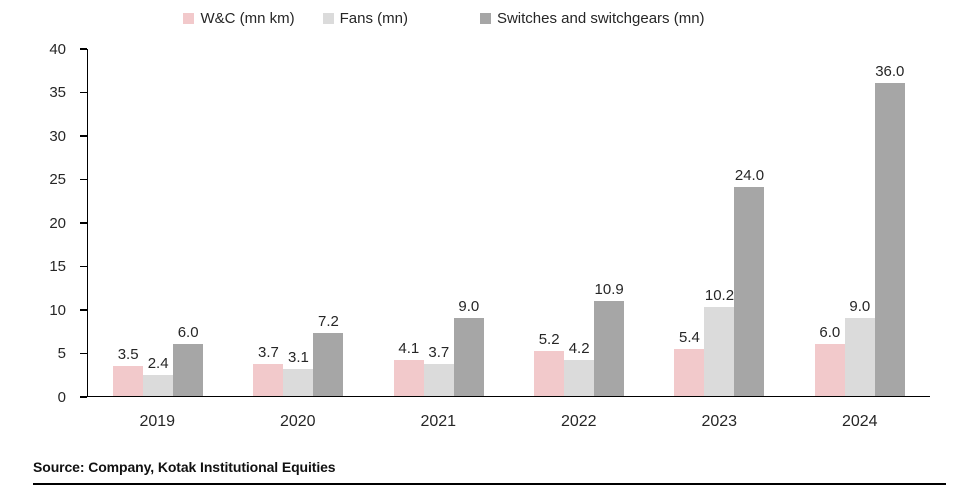  Describe the element at coordinates (408, 378) in the screenshot. I see `bar-w-c-mn-km--2021` at that location.